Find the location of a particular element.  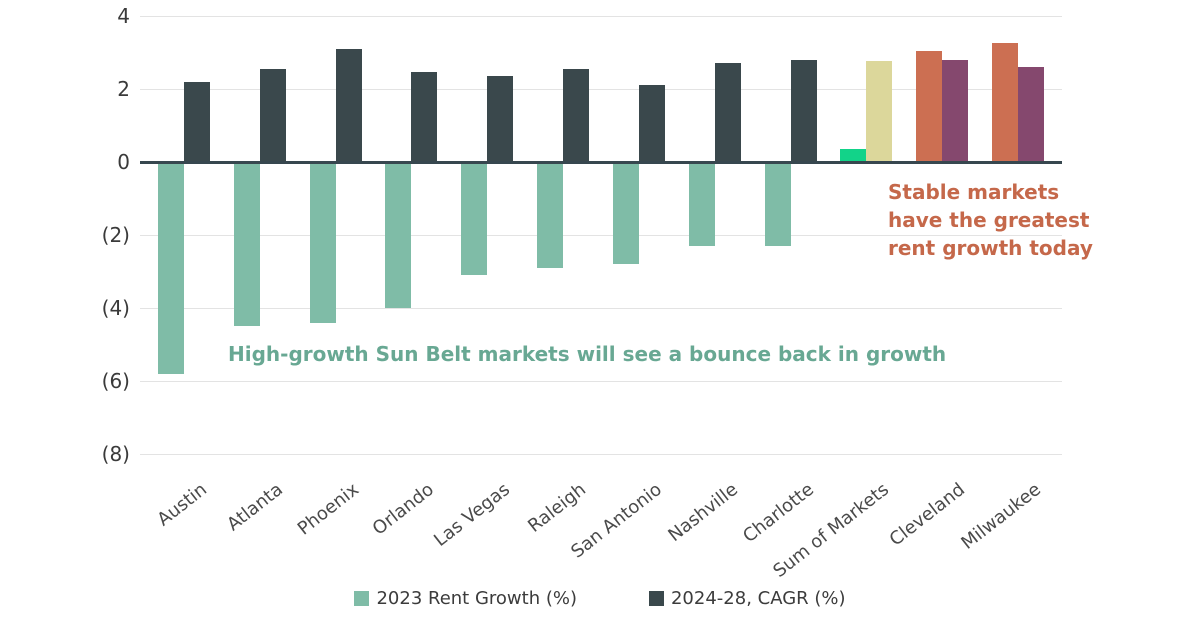

gridline-neg2neg is located at coordinates (601, 236).